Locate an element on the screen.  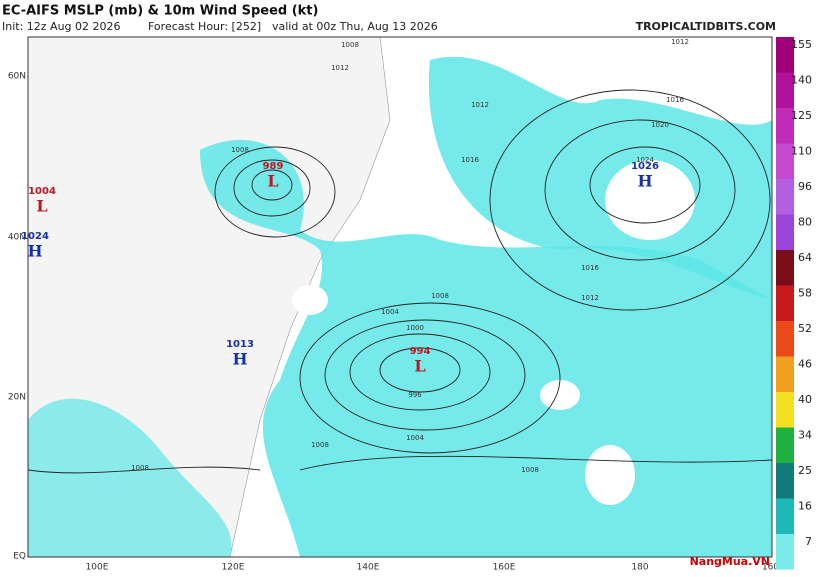
lat-label: EQ is located at coordinates (19, 557).